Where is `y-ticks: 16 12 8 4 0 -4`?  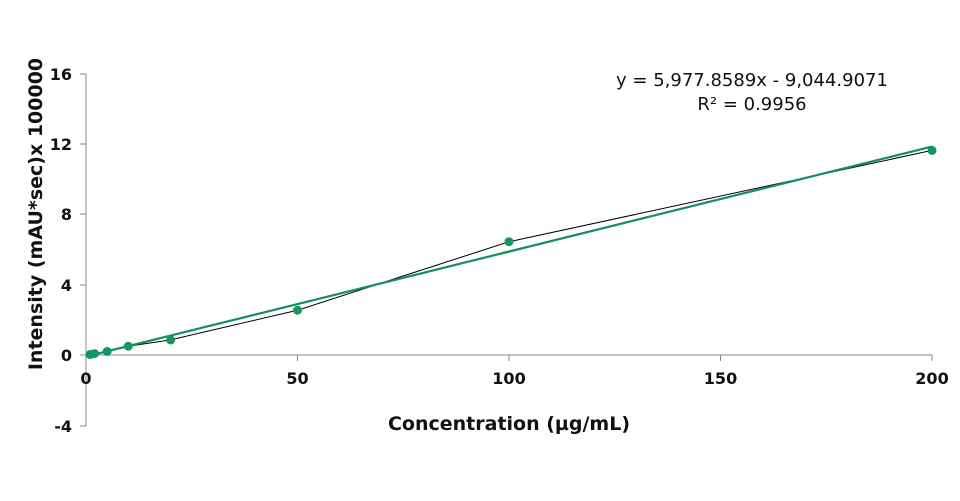
y-ticks: 16 12 8 4 0 -4 is located at coordinates (68, 250).